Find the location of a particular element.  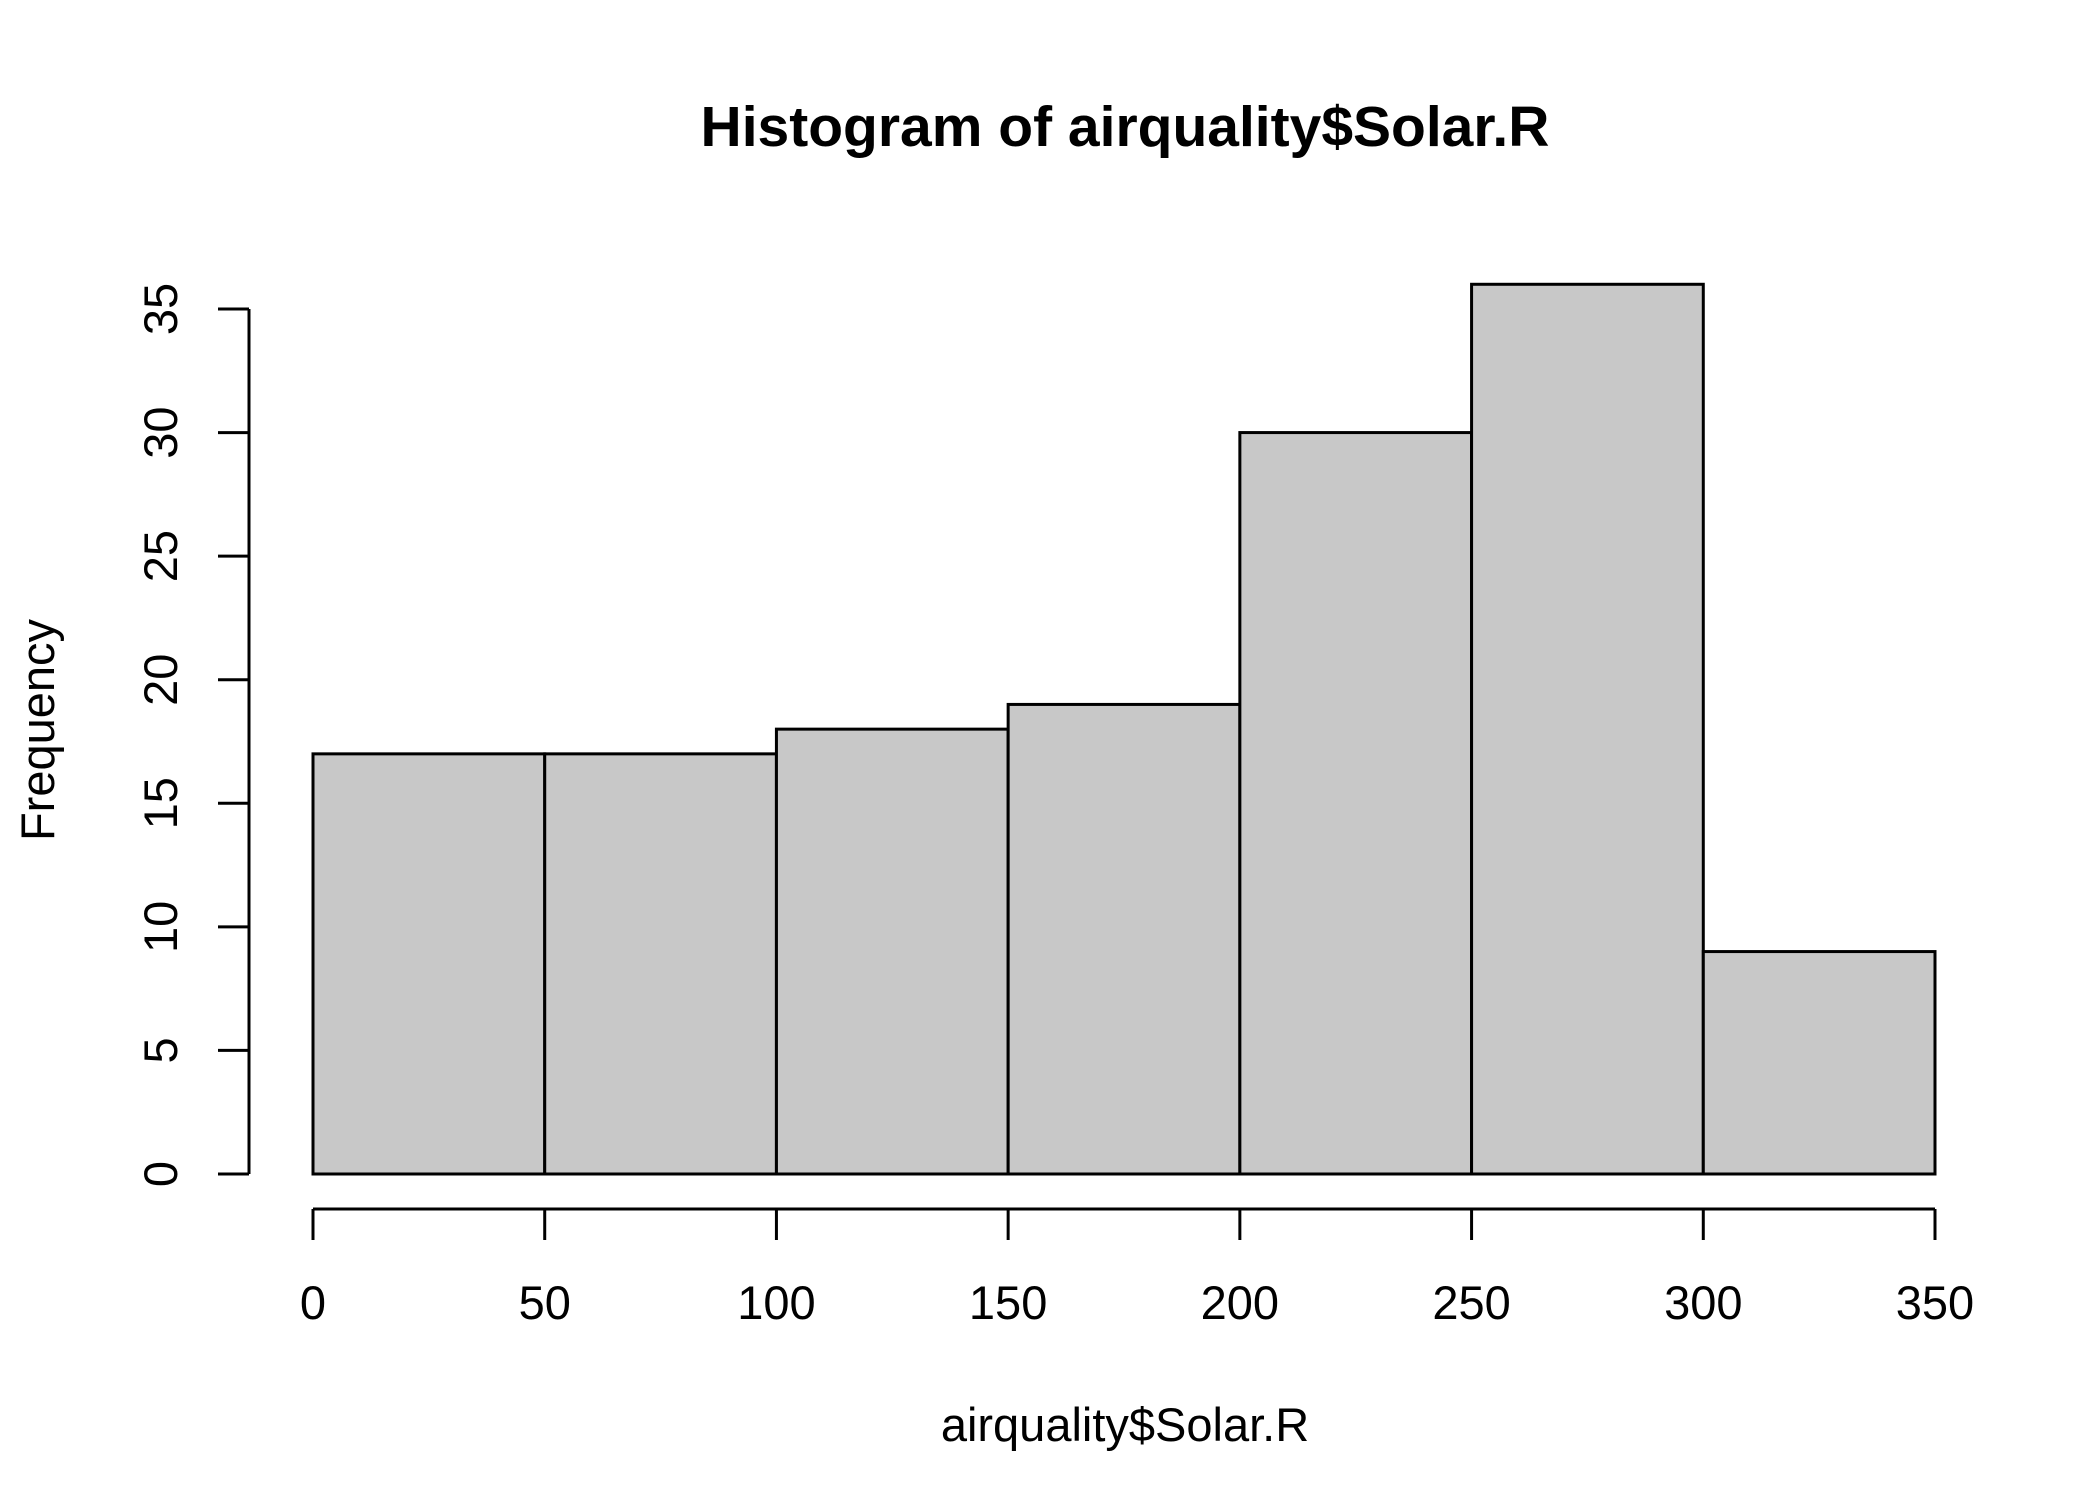

x-tick-label: 50 is located at coordinates (545, 1302).